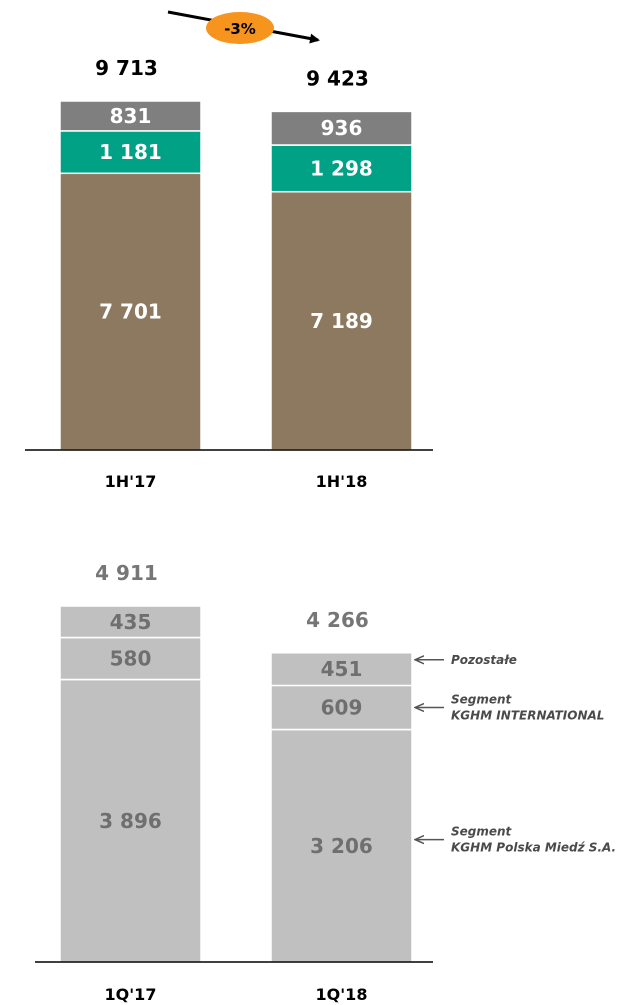 The height and width of the screenshot is (1005, 634). I want to click on bar-value-label: 451, so click(342, 669).